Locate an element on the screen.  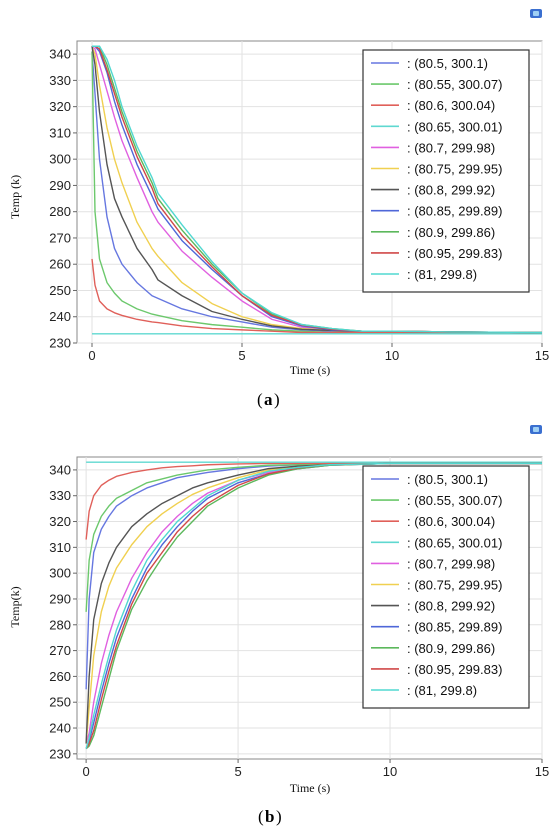
panel-label-a: ( a ) is located at coordinates (268, 399).